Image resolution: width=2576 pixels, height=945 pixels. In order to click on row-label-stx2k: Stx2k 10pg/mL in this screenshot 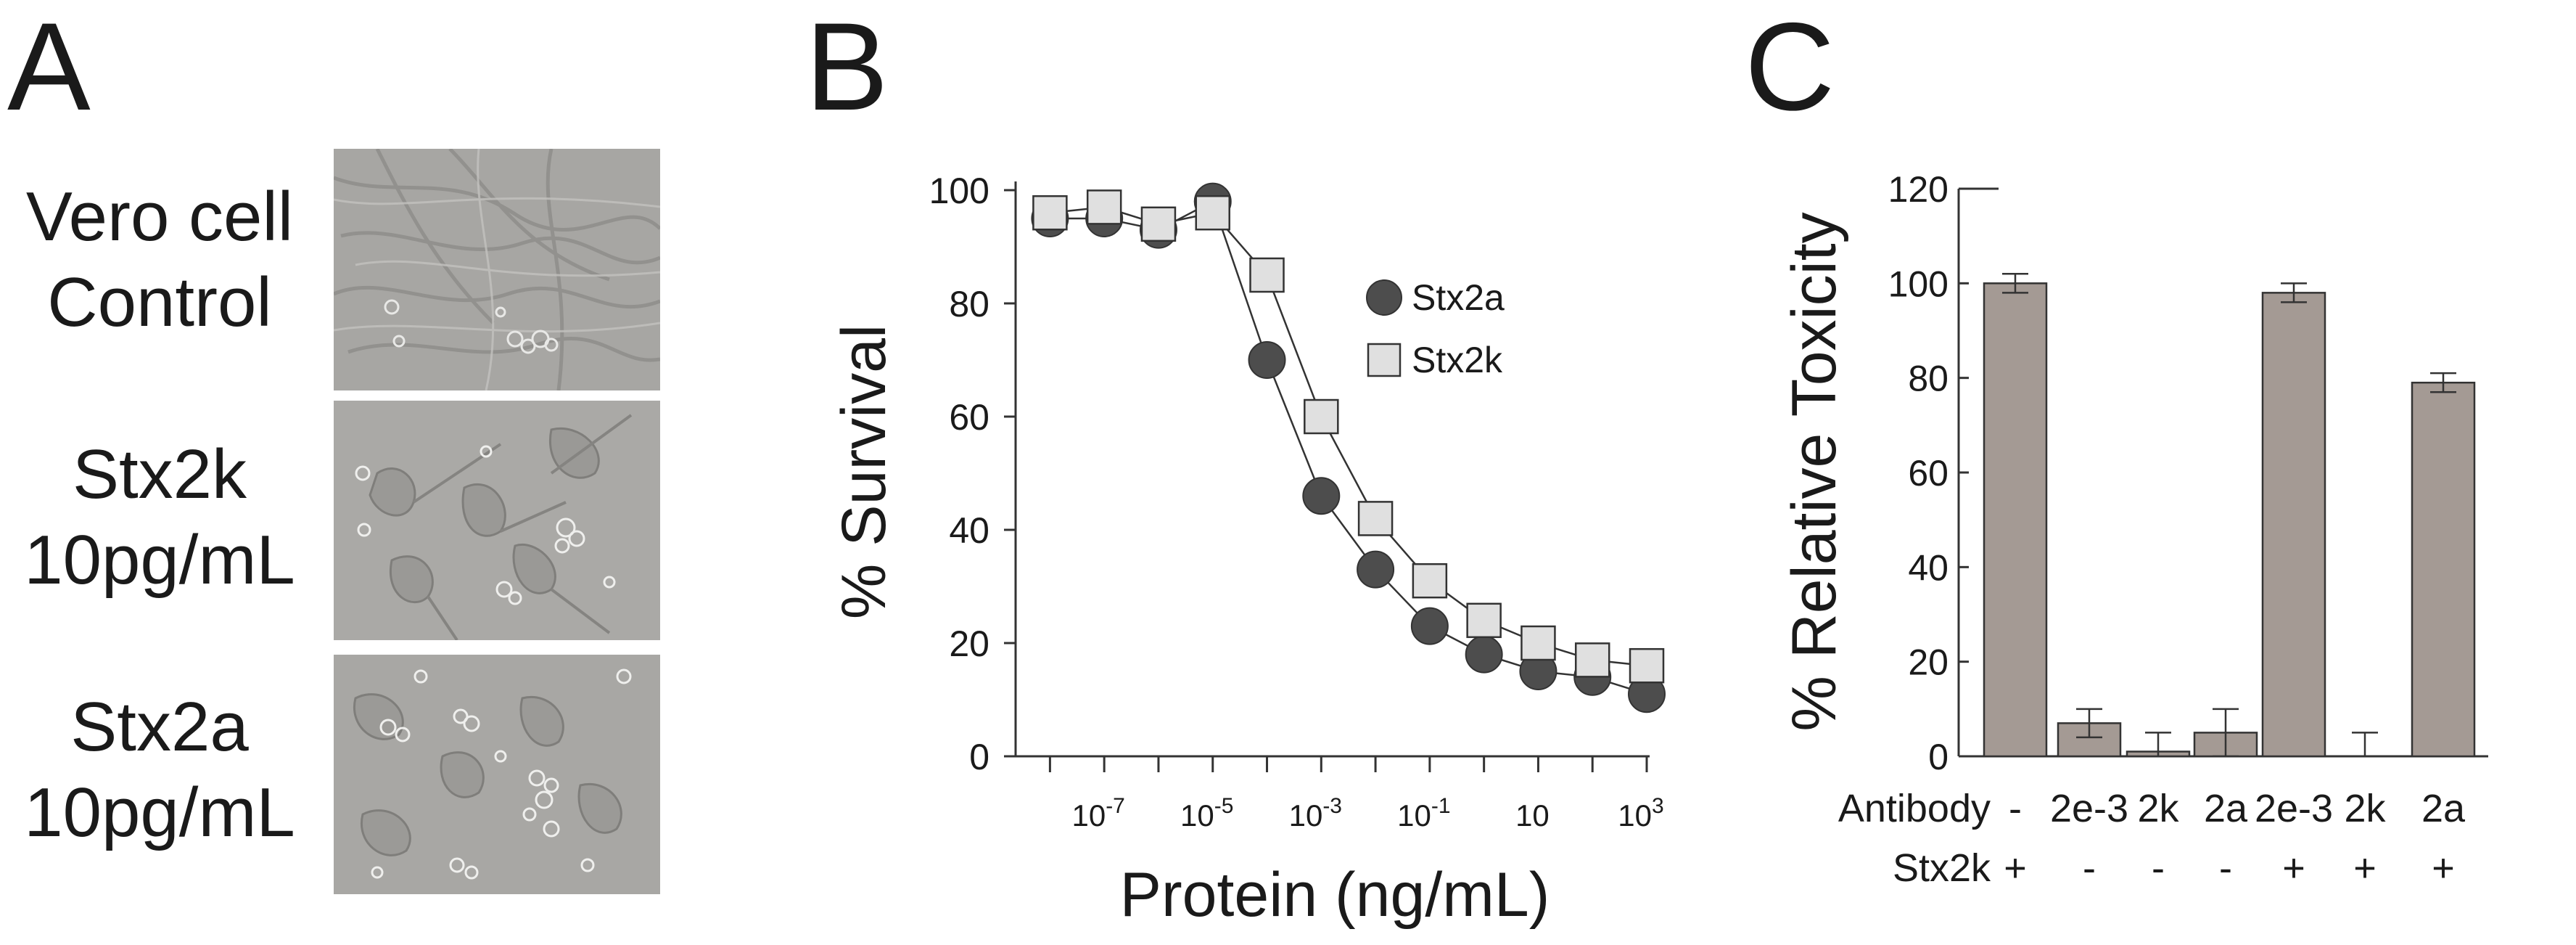, I will do `click(159, 517)`.